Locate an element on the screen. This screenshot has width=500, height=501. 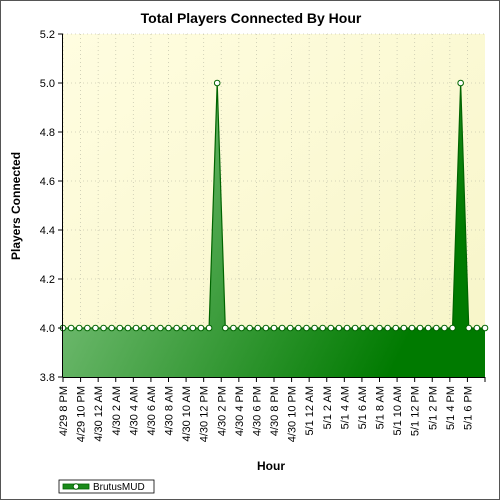
x-tick-label: 4/30 12 PM is located at coordinates (205, 414).